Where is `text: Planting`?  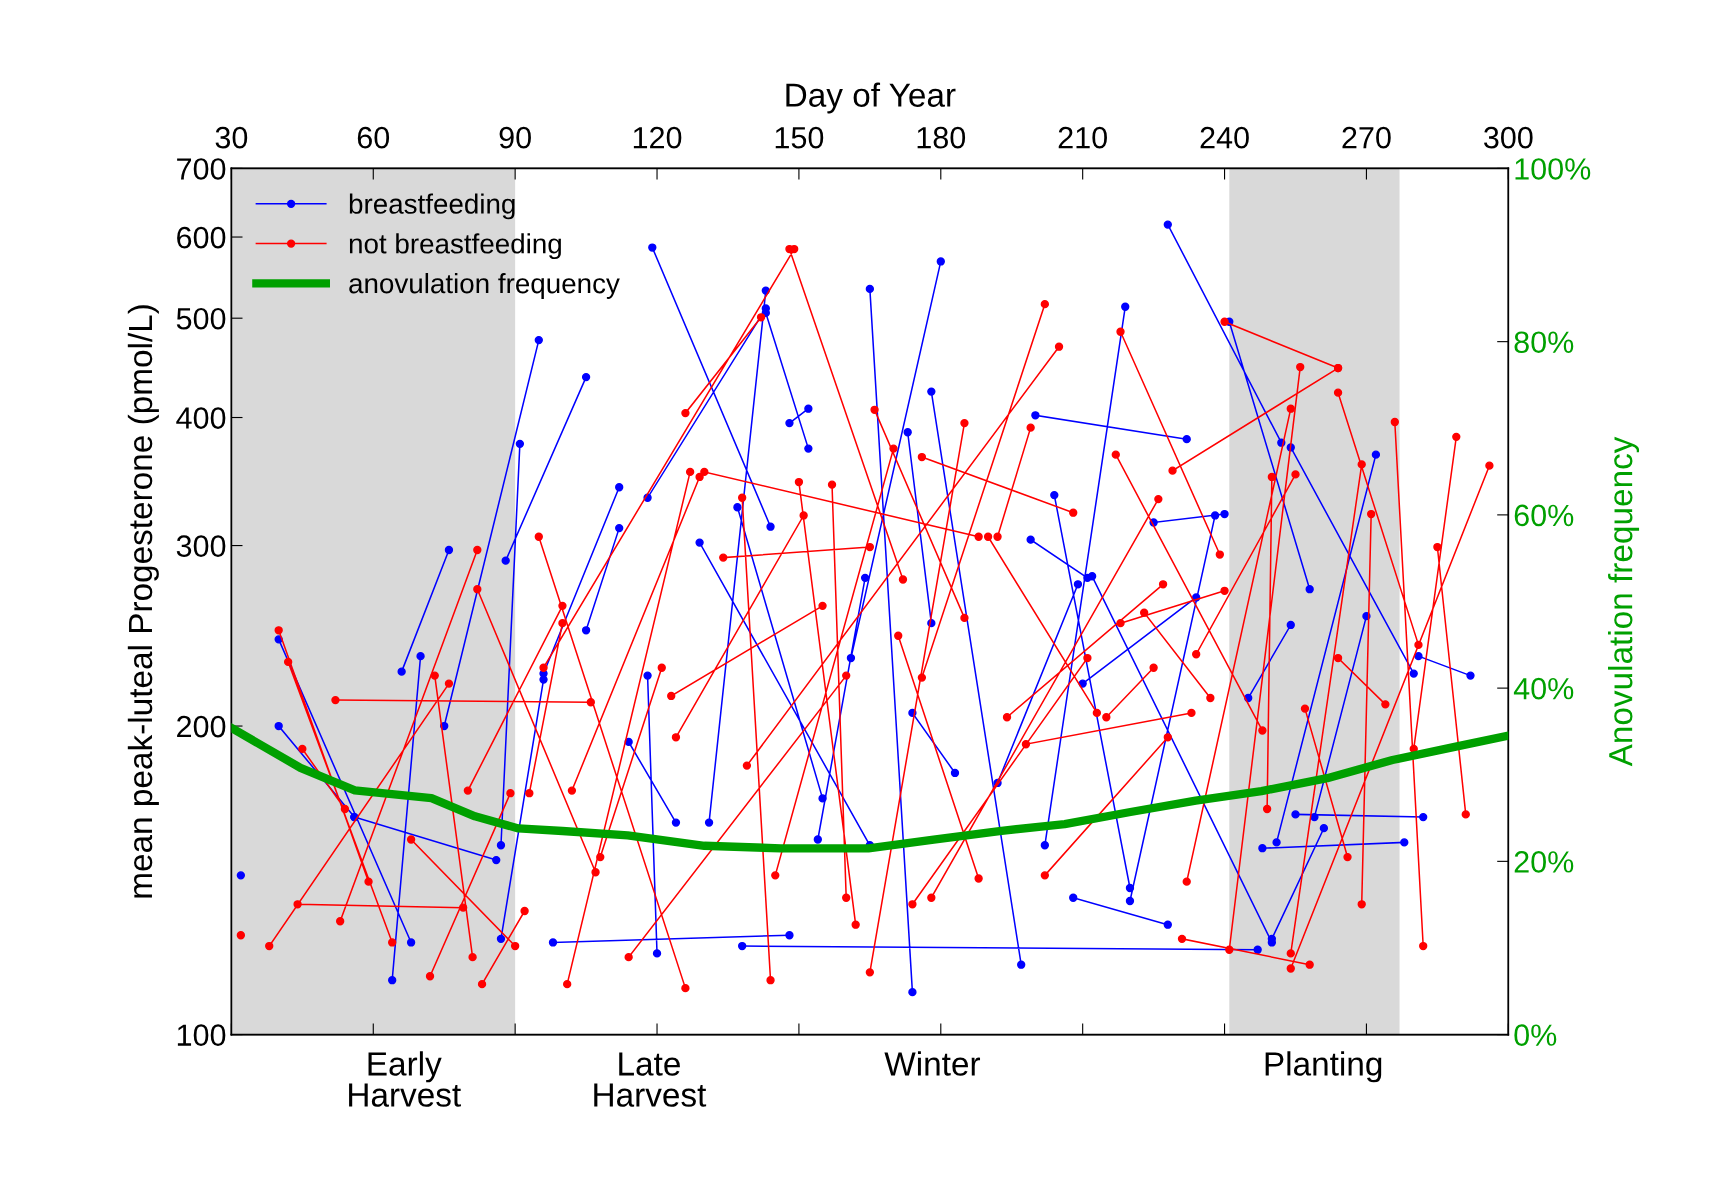 text: Planting is located at coordinates (1323, 1067).